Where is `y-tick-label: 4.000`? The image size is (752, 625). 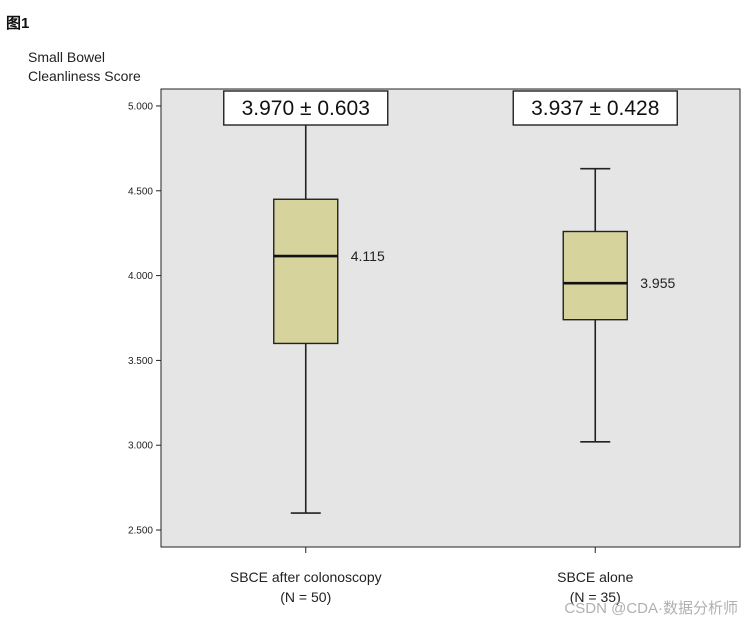 y-tick-label: 4.000 is located at coordinates (140, 276).